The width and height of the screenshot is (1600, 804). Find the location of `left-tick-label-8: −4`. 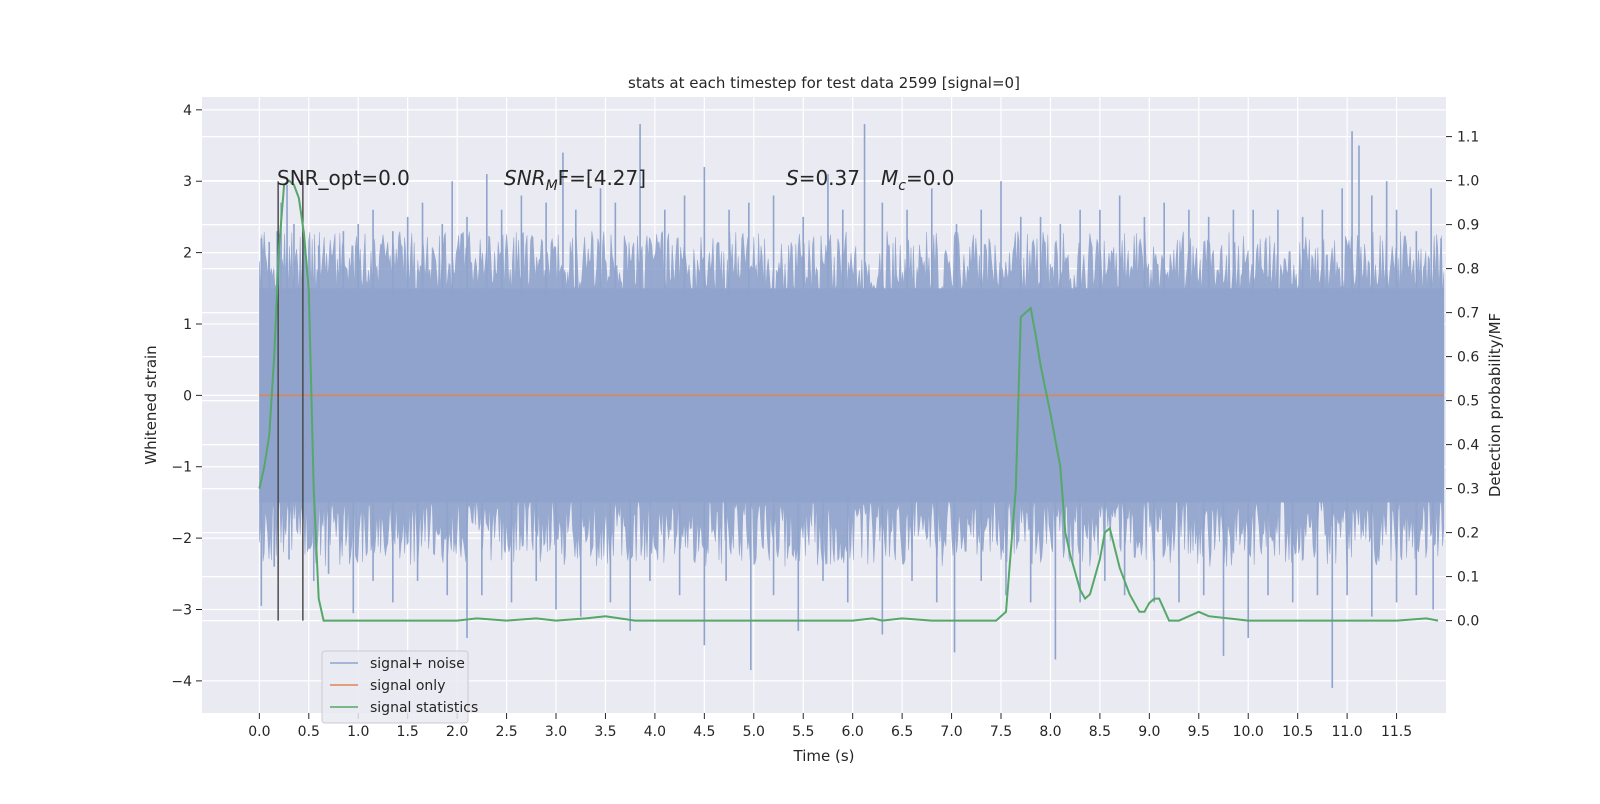

left-tick-label-8: −4 is located at coordinates (181, 682).